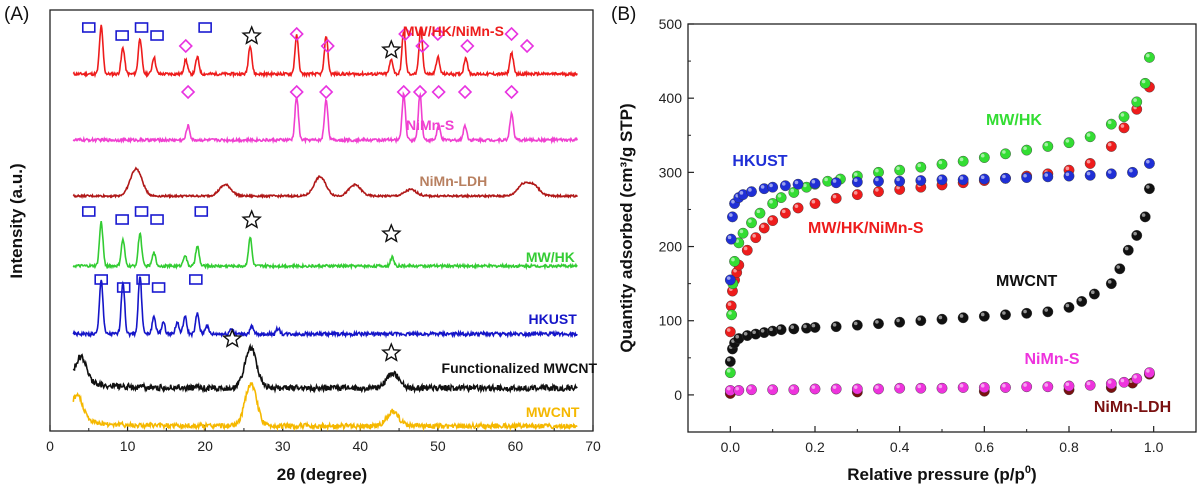 The image size is (1198, 492). I want to click on panel-b-label: (B), so click(623, 14).